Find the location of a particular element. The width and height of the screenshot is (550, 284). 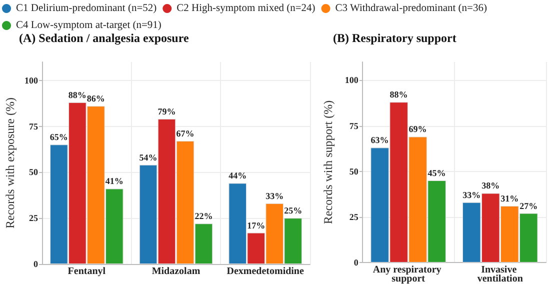

x-tick-label: Dexmedetomidine is located at coordinates (265, 271).